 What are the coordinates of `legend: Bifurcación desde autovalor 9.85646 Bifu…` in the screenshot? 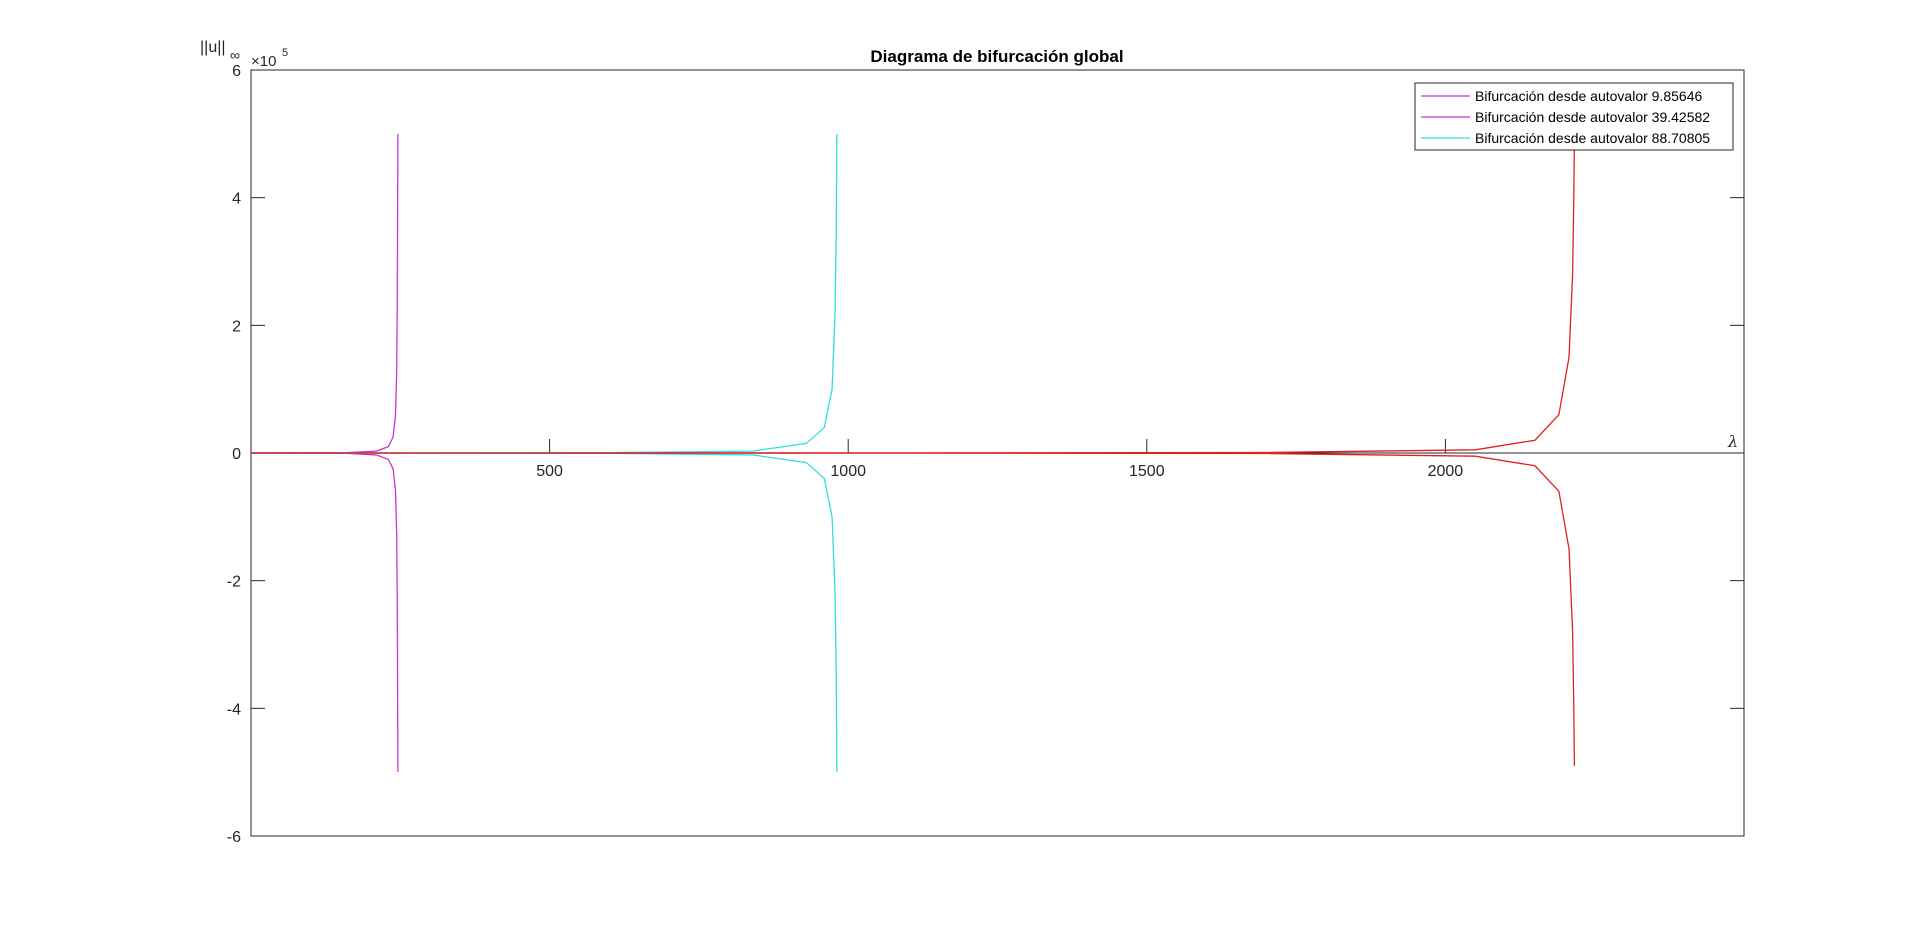 It's located at (1574, 116).